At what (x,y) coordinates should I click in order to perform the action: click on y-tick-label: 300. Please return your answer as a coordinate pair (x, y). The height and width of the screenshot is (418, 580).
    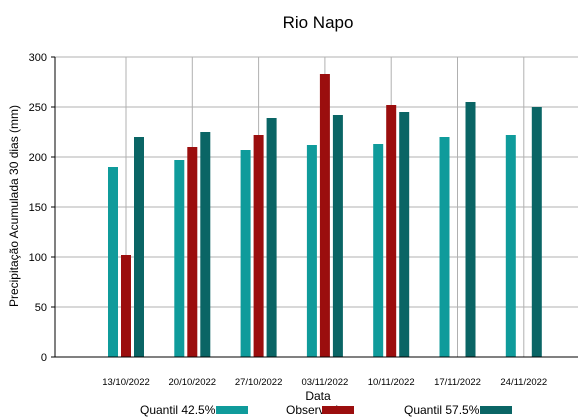
    Looking at the image, I should click on (38, 58).